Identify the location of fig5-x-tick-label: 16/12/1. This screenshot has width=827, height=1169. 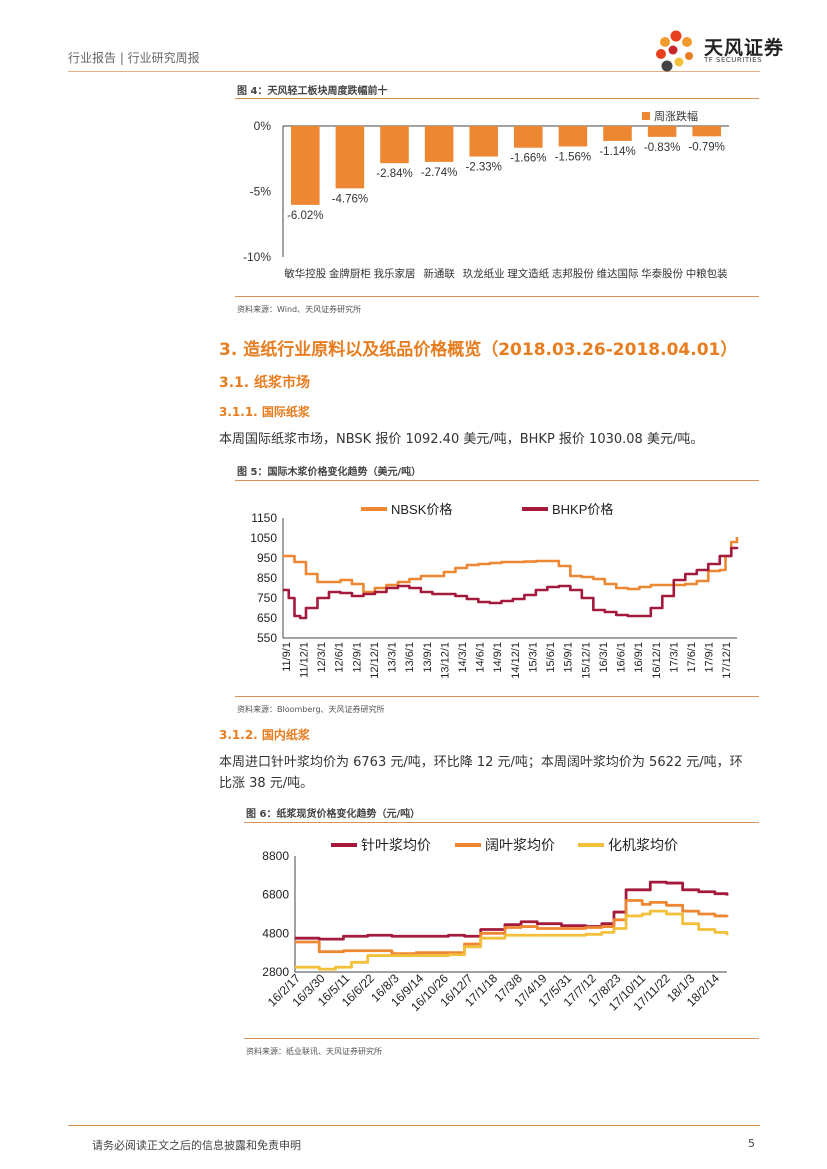
(657, 660).